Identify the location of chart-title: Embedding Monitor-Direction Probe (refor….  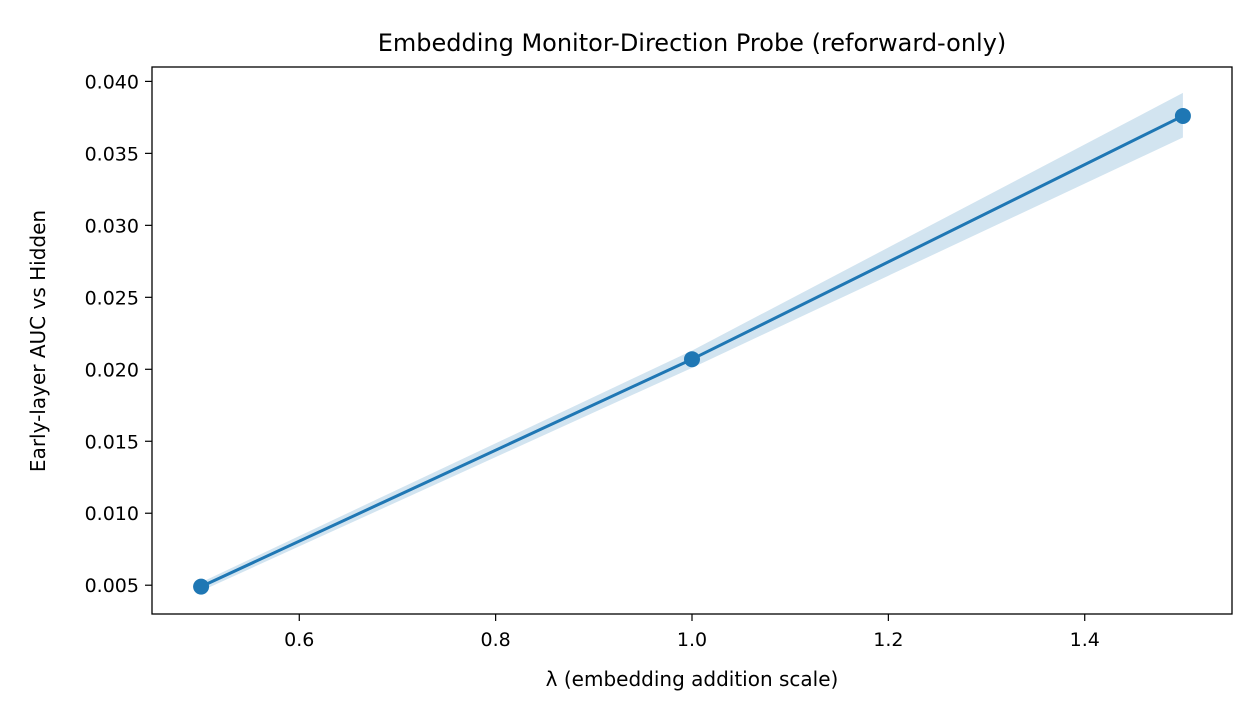
(692, 43).